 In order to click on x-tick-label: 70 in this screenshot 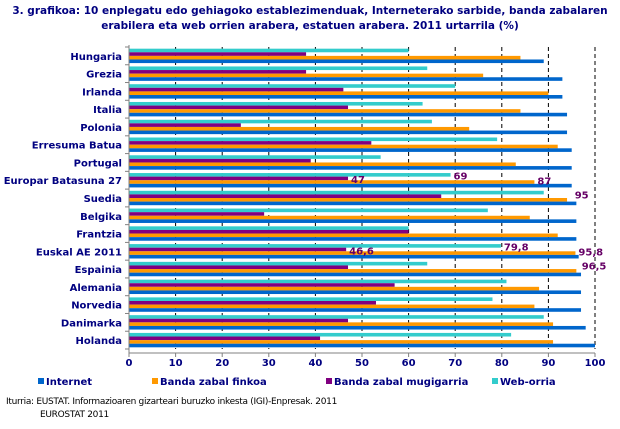, I will do `click(455, 363)`.